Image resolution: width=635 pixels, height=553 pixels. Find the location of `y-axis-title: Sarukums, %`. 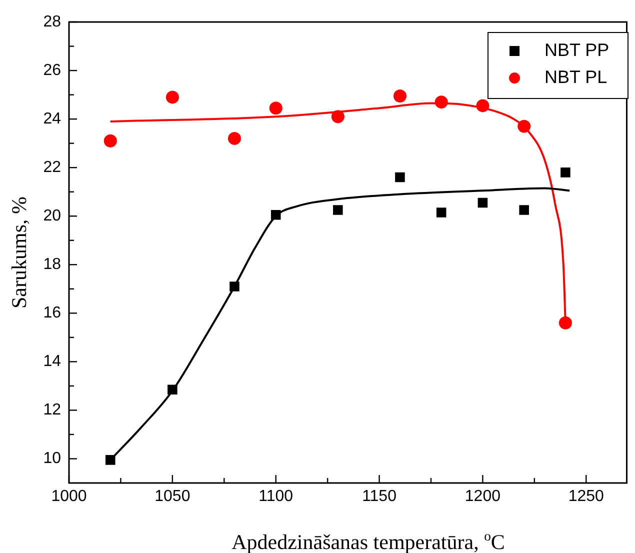

y-axis-title: Sarukums, % is located at coordinates (19, 252).